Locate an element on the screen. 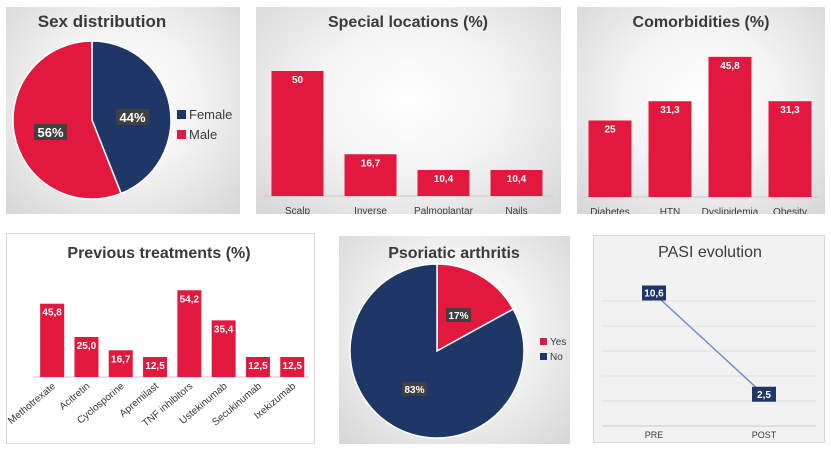 This screenshot has width=831, height=450. data-label-dyslipidemia: 45,8 is located at coordinates (730, 66).